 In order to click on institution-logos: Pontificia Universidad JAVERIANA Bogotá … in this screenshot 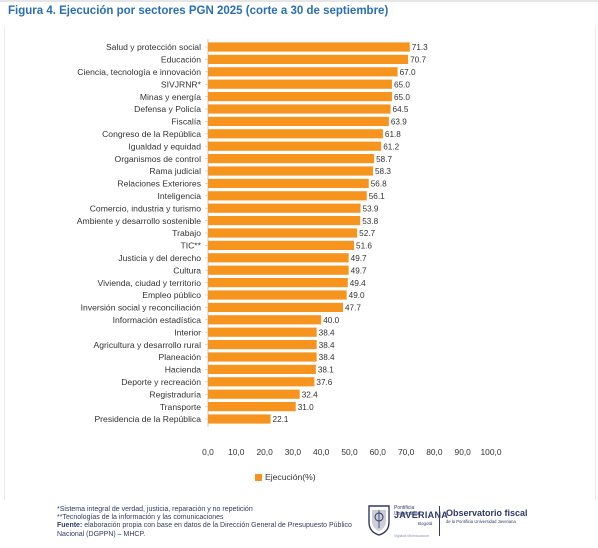, I will do `click(480, 521)`.